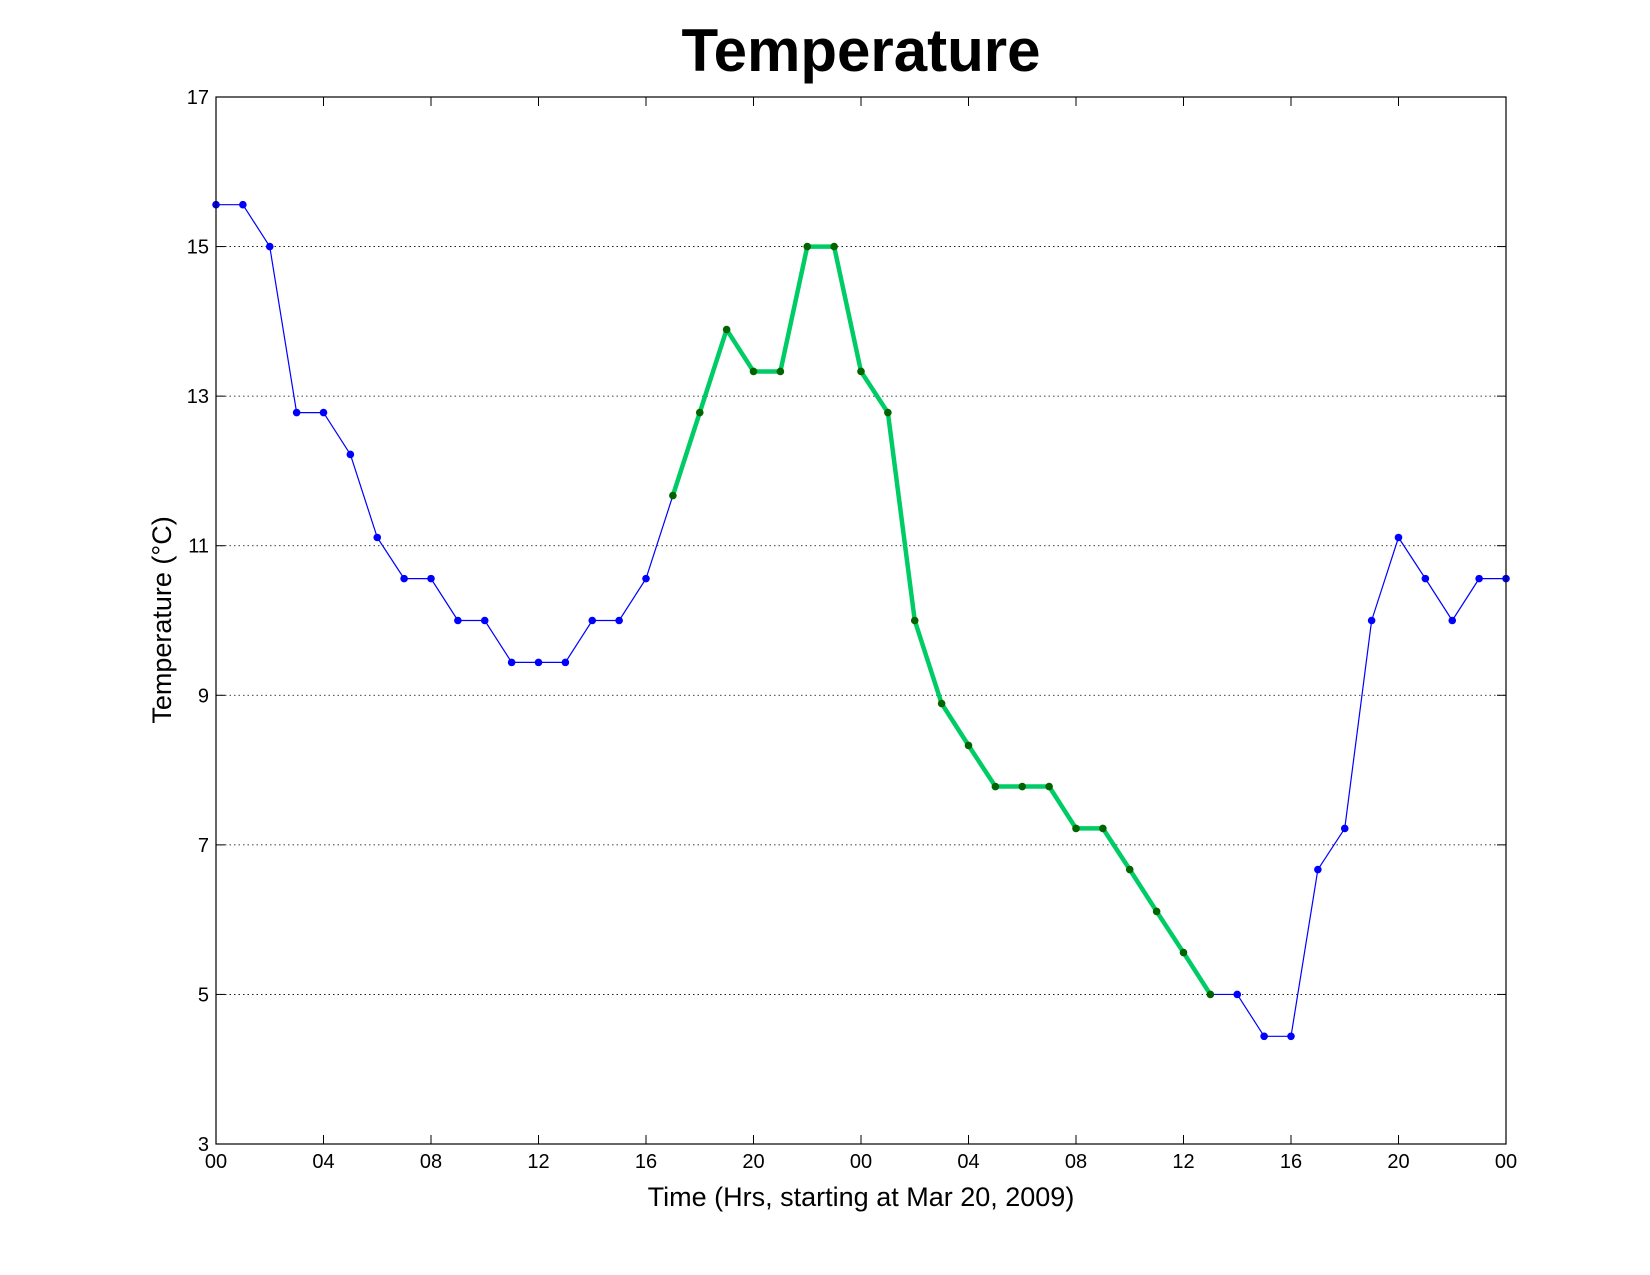  I want to click on y-tick-label: 9, so click(203, 696).